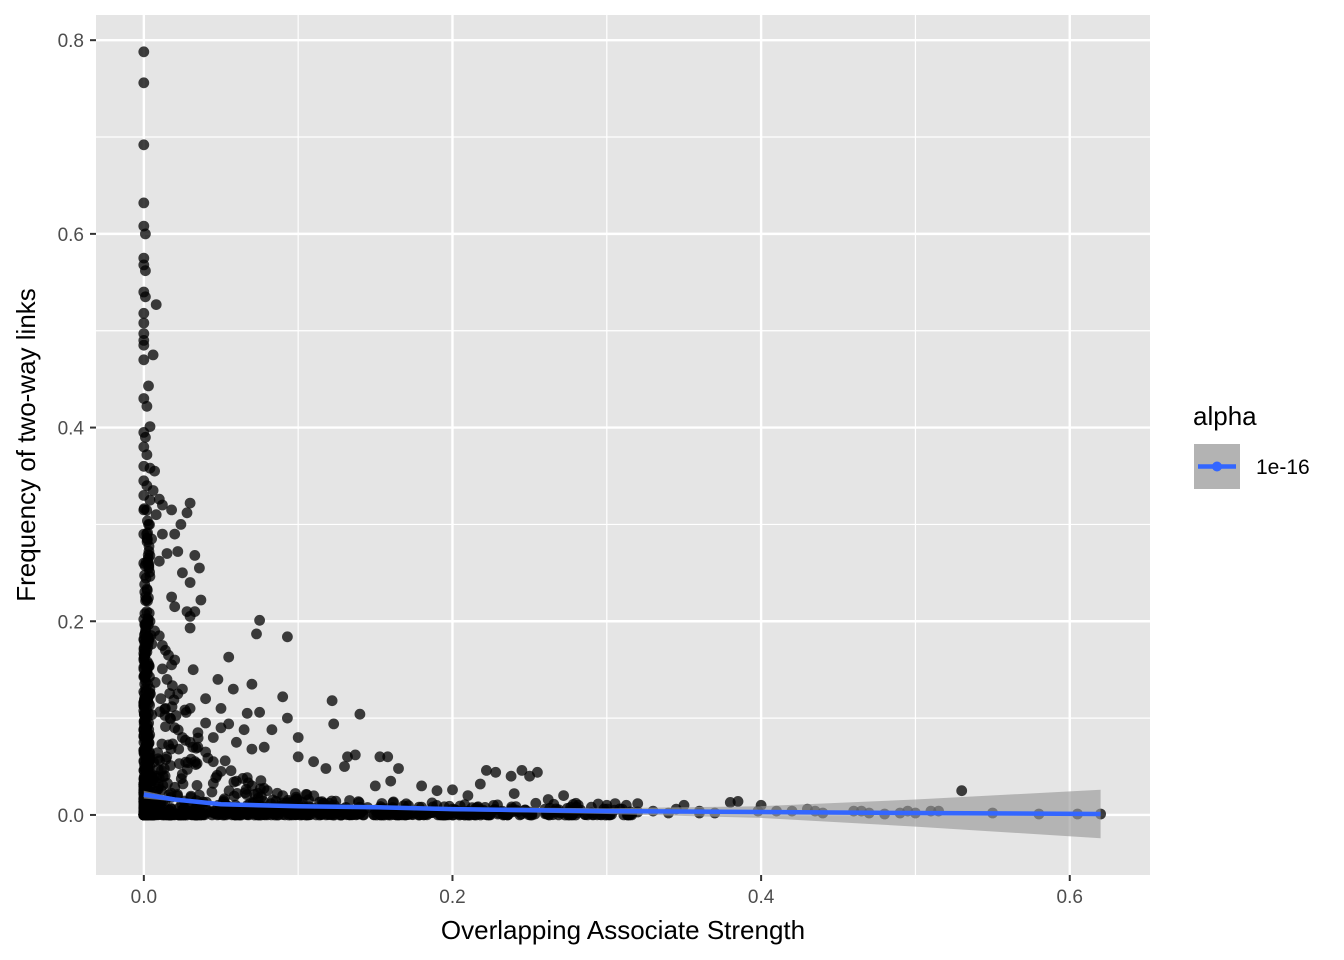 The height and width of the screenshot is (960, 1344). What do you see at coordinates (77, 429) in the screenshot?
I see `y-axis-ticks: 0.0 0.2 0.4 0.6 0.8` at bounding box center [77, 429].